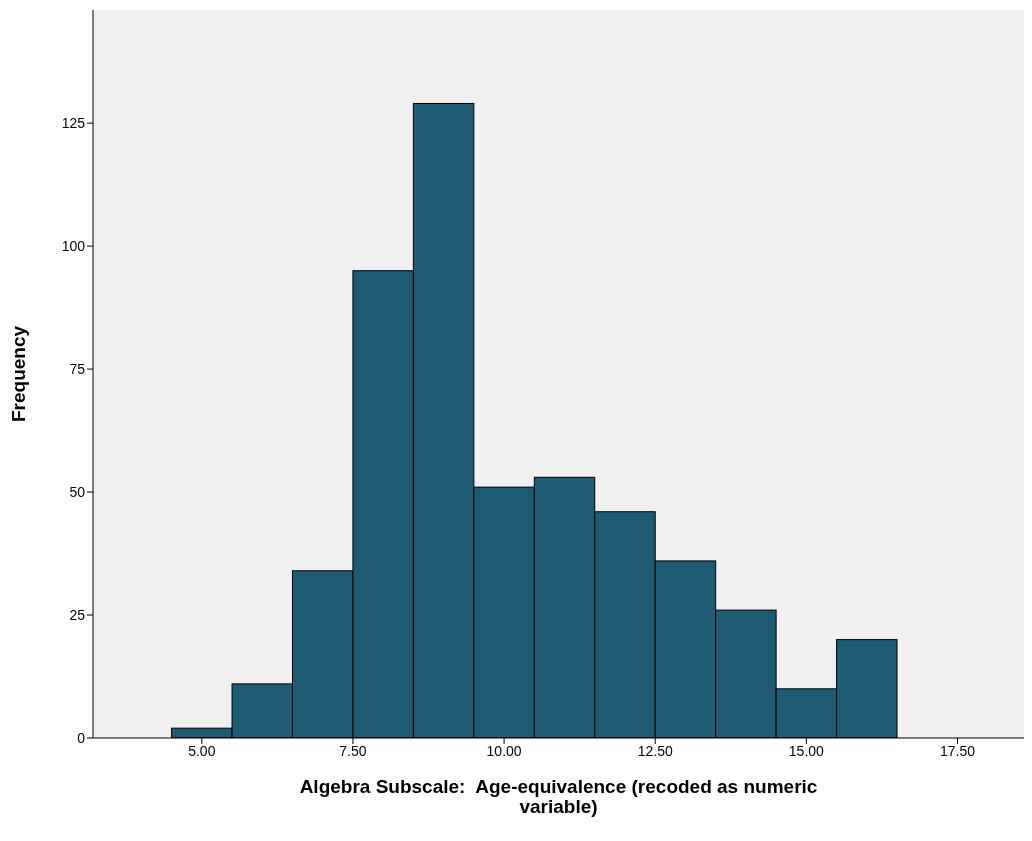  Describe the element at coordinates (504, 750) in the screenshot. I see `x-tick-label: 10.00` at that location.